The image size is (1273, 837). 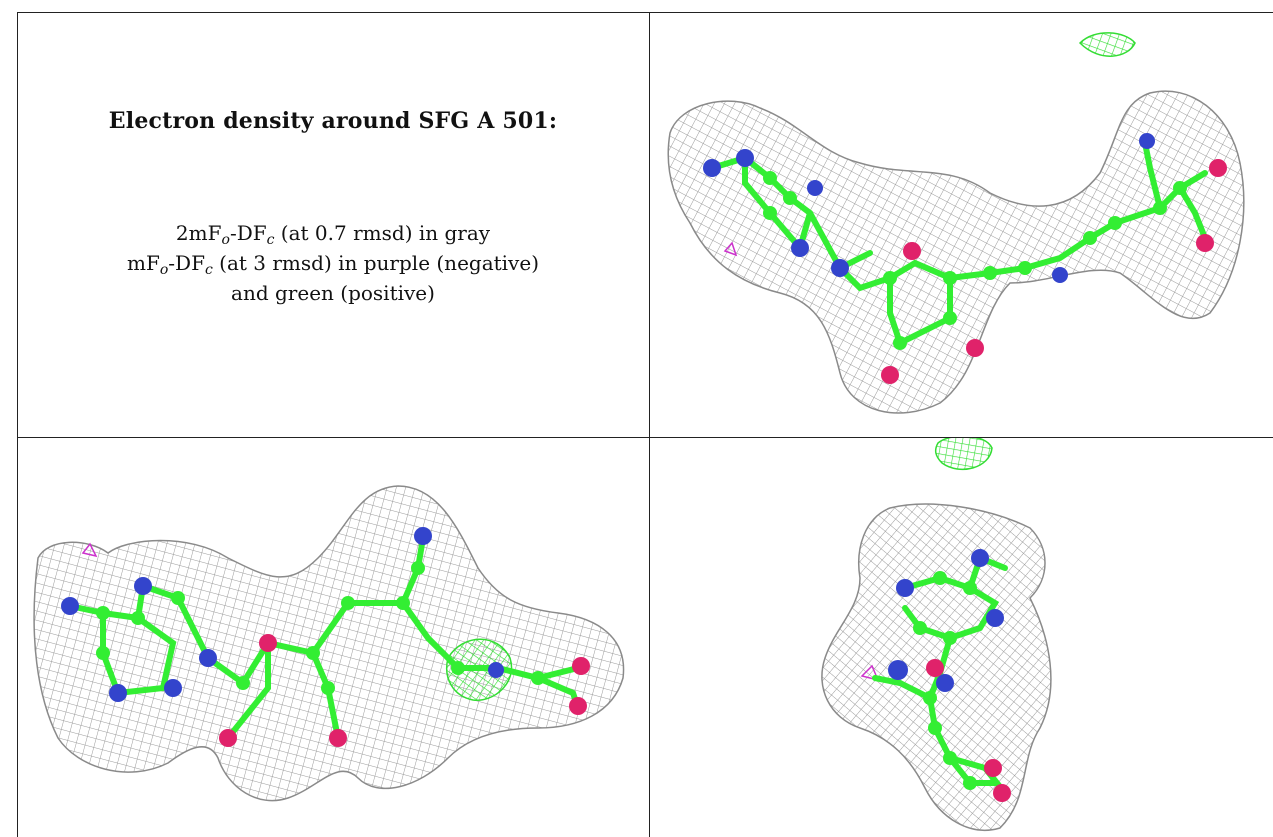 What do you see at coordinates (333, 234) in the screenshot?
I see `caption-line-2mfo: 2mFo-DFc (at 0.7 rmsd) in gray` at bounding box center [333, 234].